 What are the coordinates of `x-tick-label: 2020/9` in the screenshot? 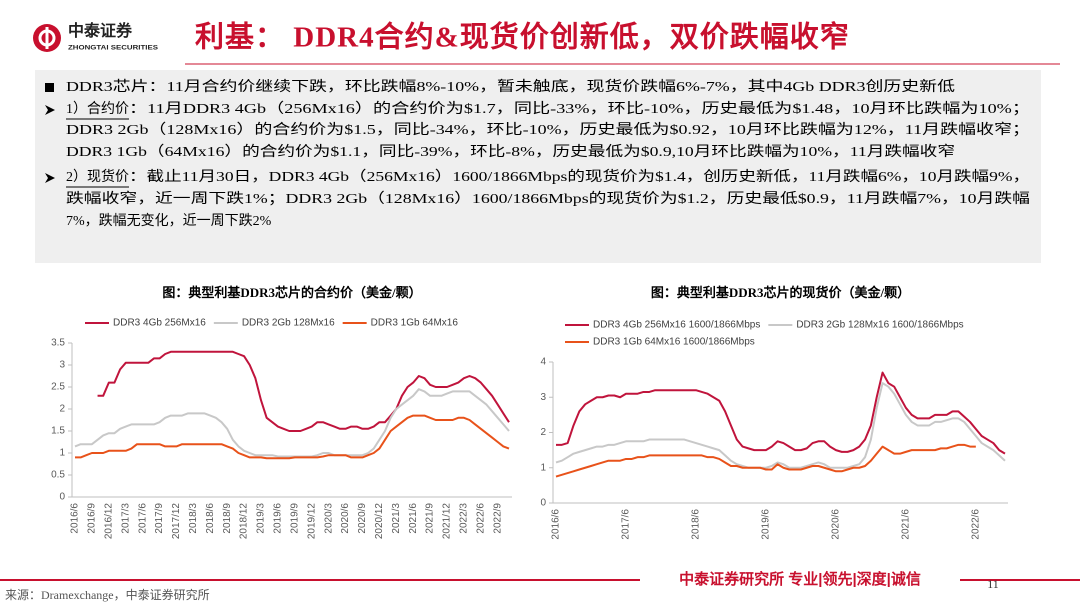 It's located at (362, 518).